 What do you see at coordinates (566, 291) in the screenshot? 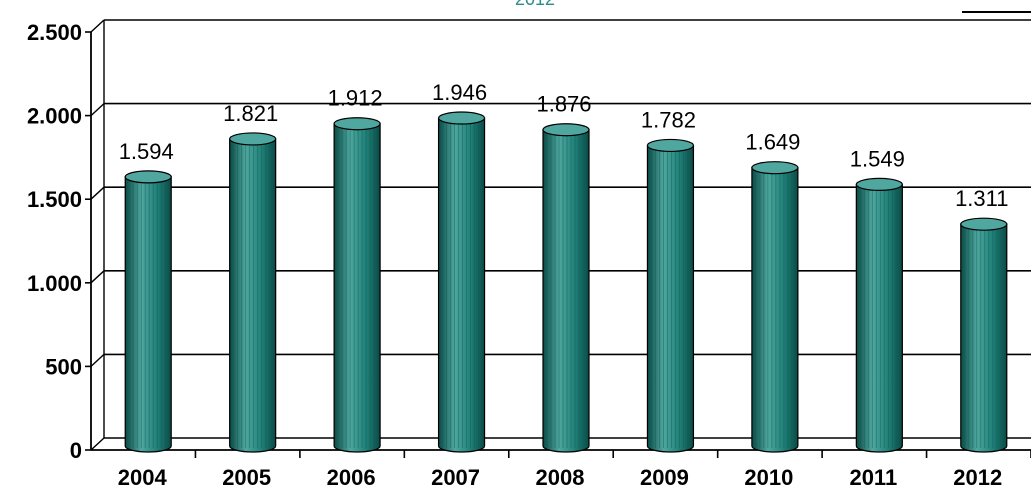
I see `bar-2008` at bounding box center [566, 291].